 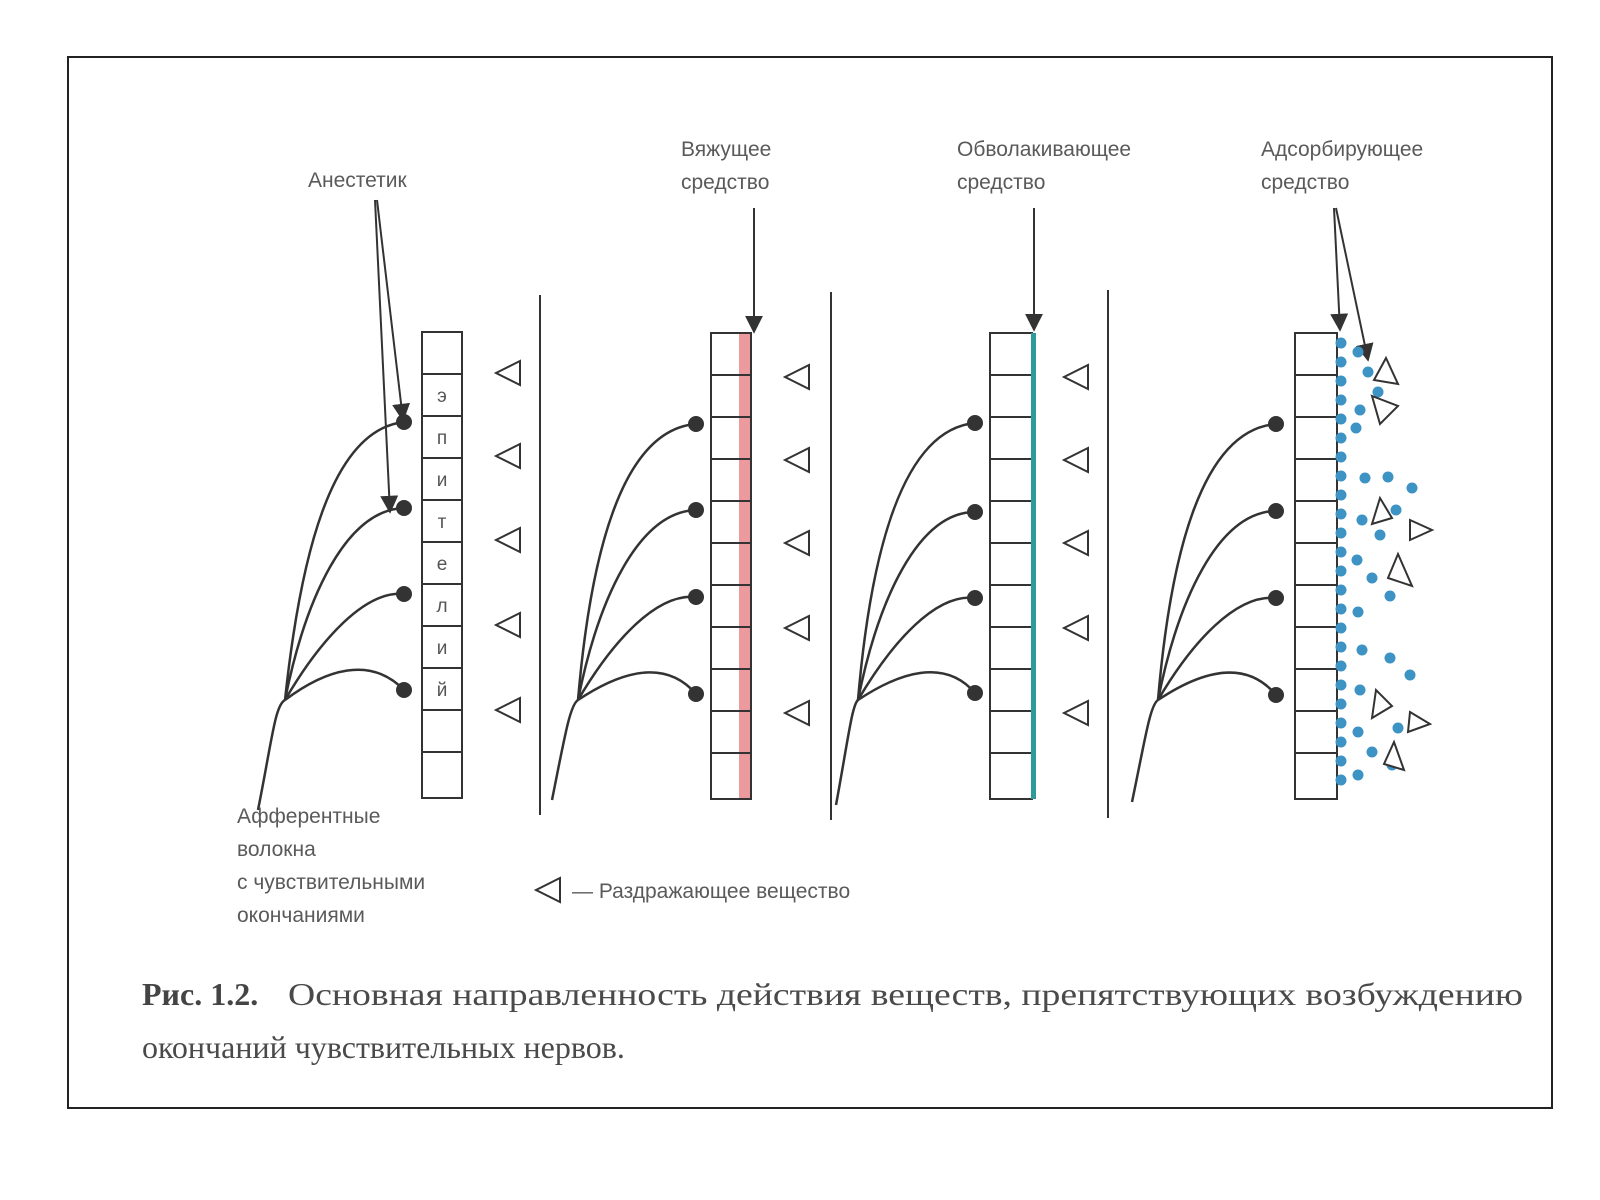 What do you see at coordinates (442, 522) in the screenshot?
I see `epithelium-letter: т` at bounding box center [442, 522].